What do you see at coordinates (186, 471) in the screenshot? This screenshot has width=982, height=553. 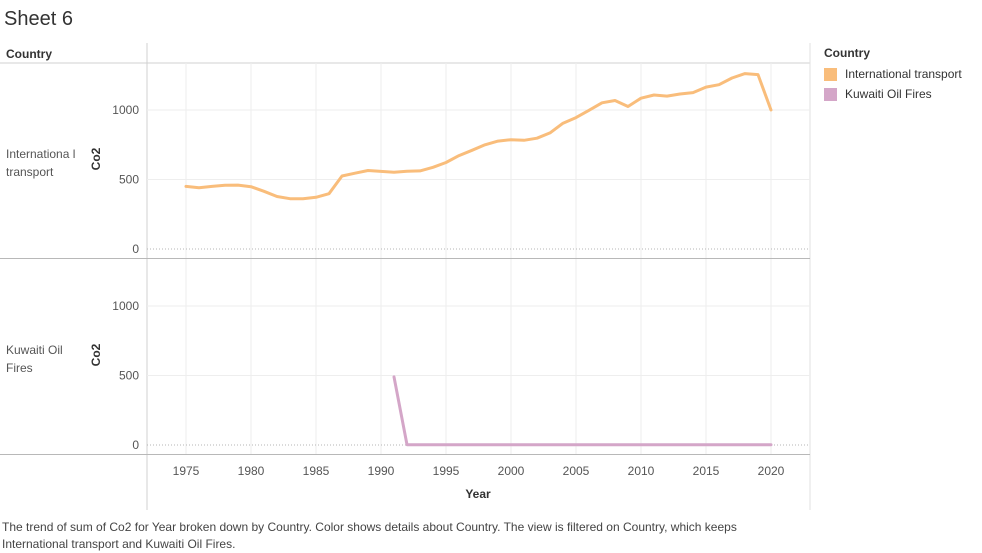 I see `x-tick-label: 1975` at bounding box center [186, 471].